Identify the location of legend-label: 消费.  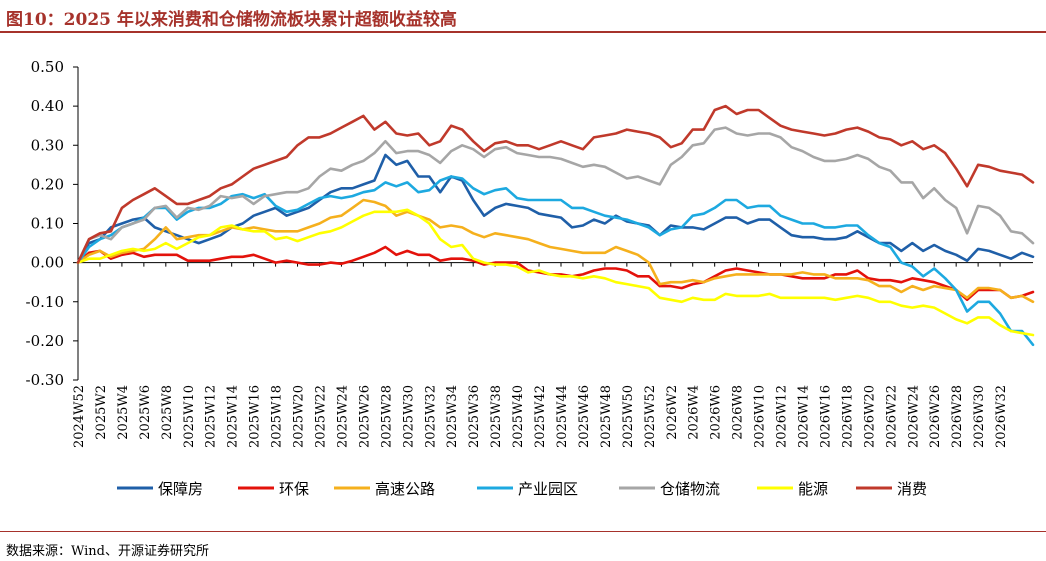
(912, 489).